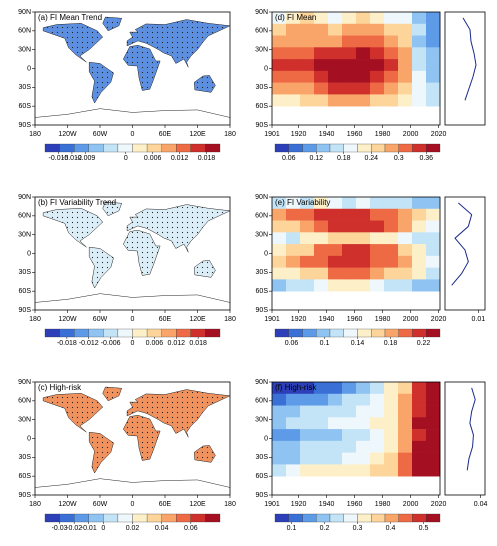 The image size is (497, 546). I want to click on colorbar-label: 0.02, so click(133, 528).